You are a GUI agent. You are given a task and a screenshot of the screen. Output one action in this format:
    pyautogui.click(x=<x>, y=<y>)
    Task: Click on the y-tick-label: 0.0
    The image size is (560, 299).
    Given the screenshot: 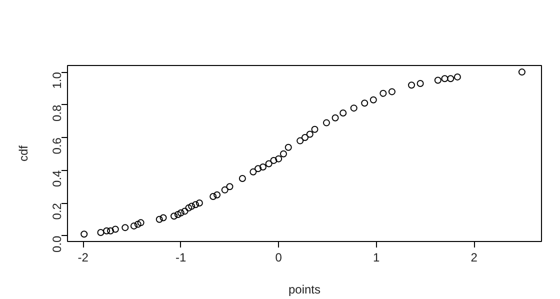 What is the action you would take?
    pyautogui.click(x=57, y=243)
    